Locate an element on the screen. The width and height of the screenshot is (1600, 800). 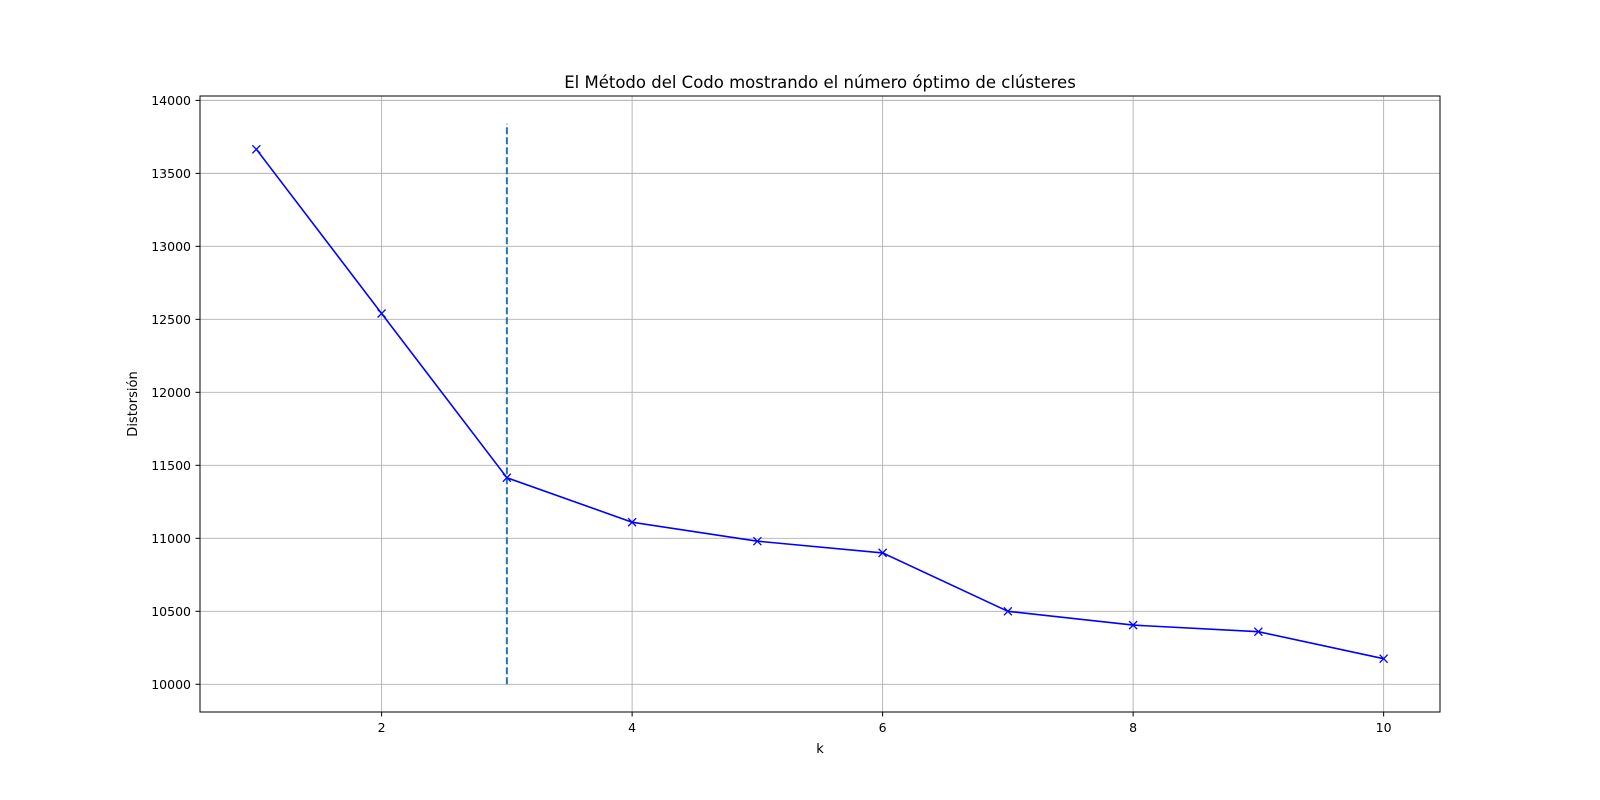
y-tick-label: 10500 is located at coordinates (171, 611).